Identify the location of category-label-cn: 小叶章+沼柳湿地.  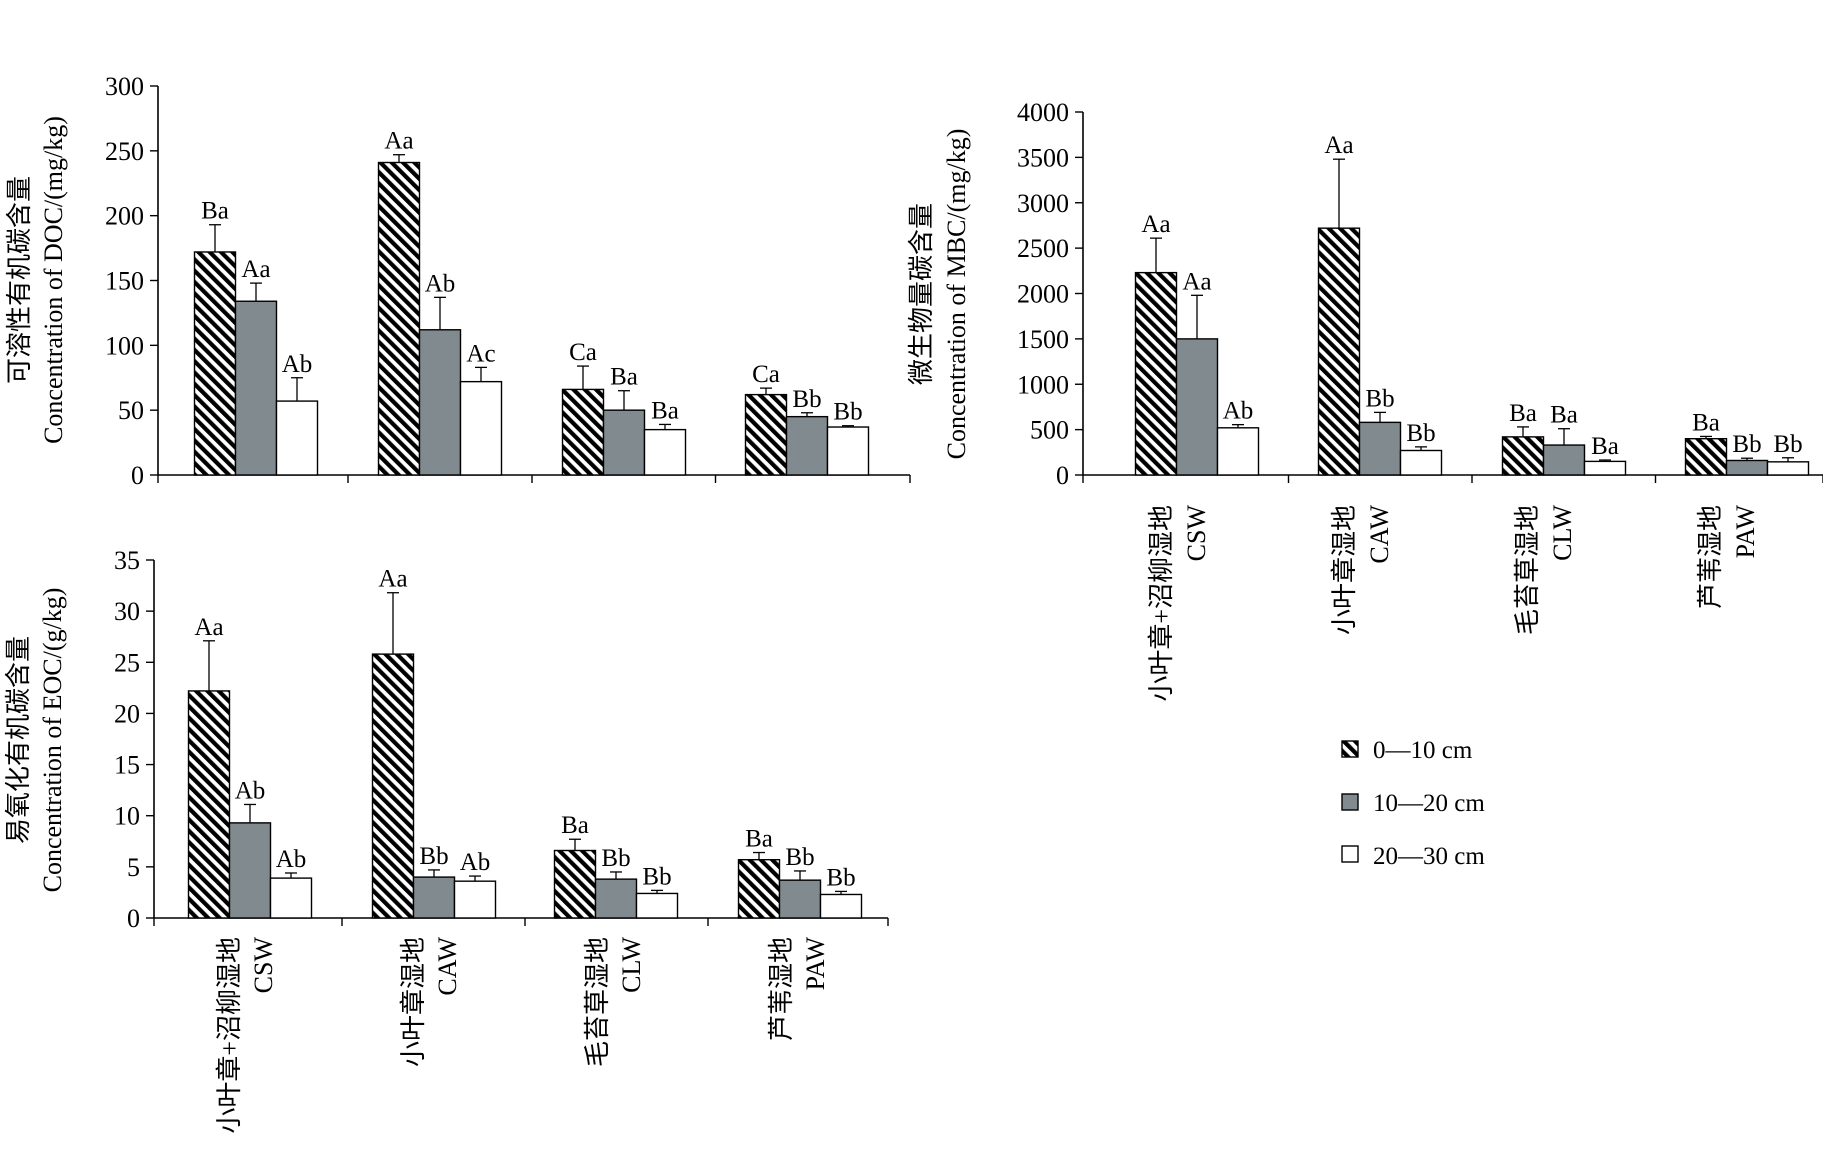
(1161, 603).